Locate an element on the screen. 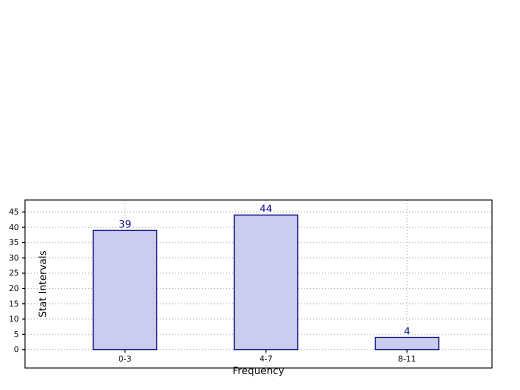 This screenshot has height=390, width=520. y-tick-label: 30 is located at coordinates (13, 257).